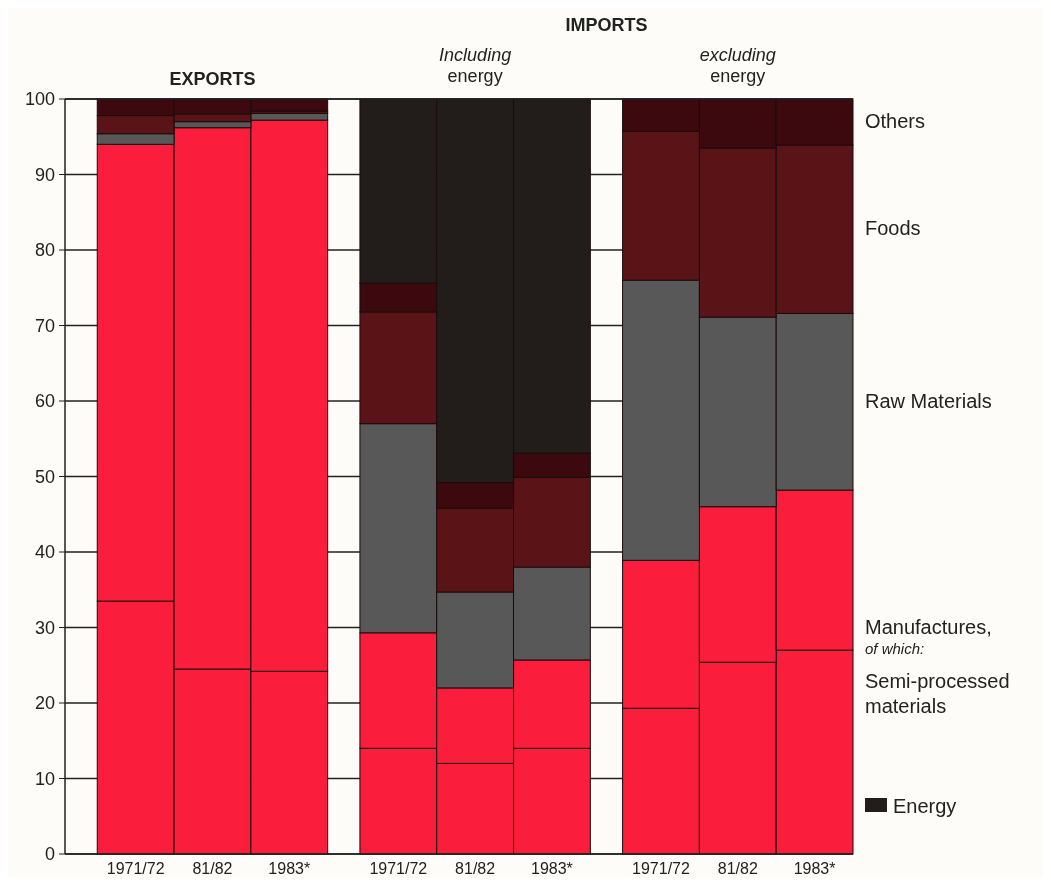  What do you see at coordinates (44, 250) in the screenshot?
I see `y-tick-label: 80` at bounding box center [44, 250].